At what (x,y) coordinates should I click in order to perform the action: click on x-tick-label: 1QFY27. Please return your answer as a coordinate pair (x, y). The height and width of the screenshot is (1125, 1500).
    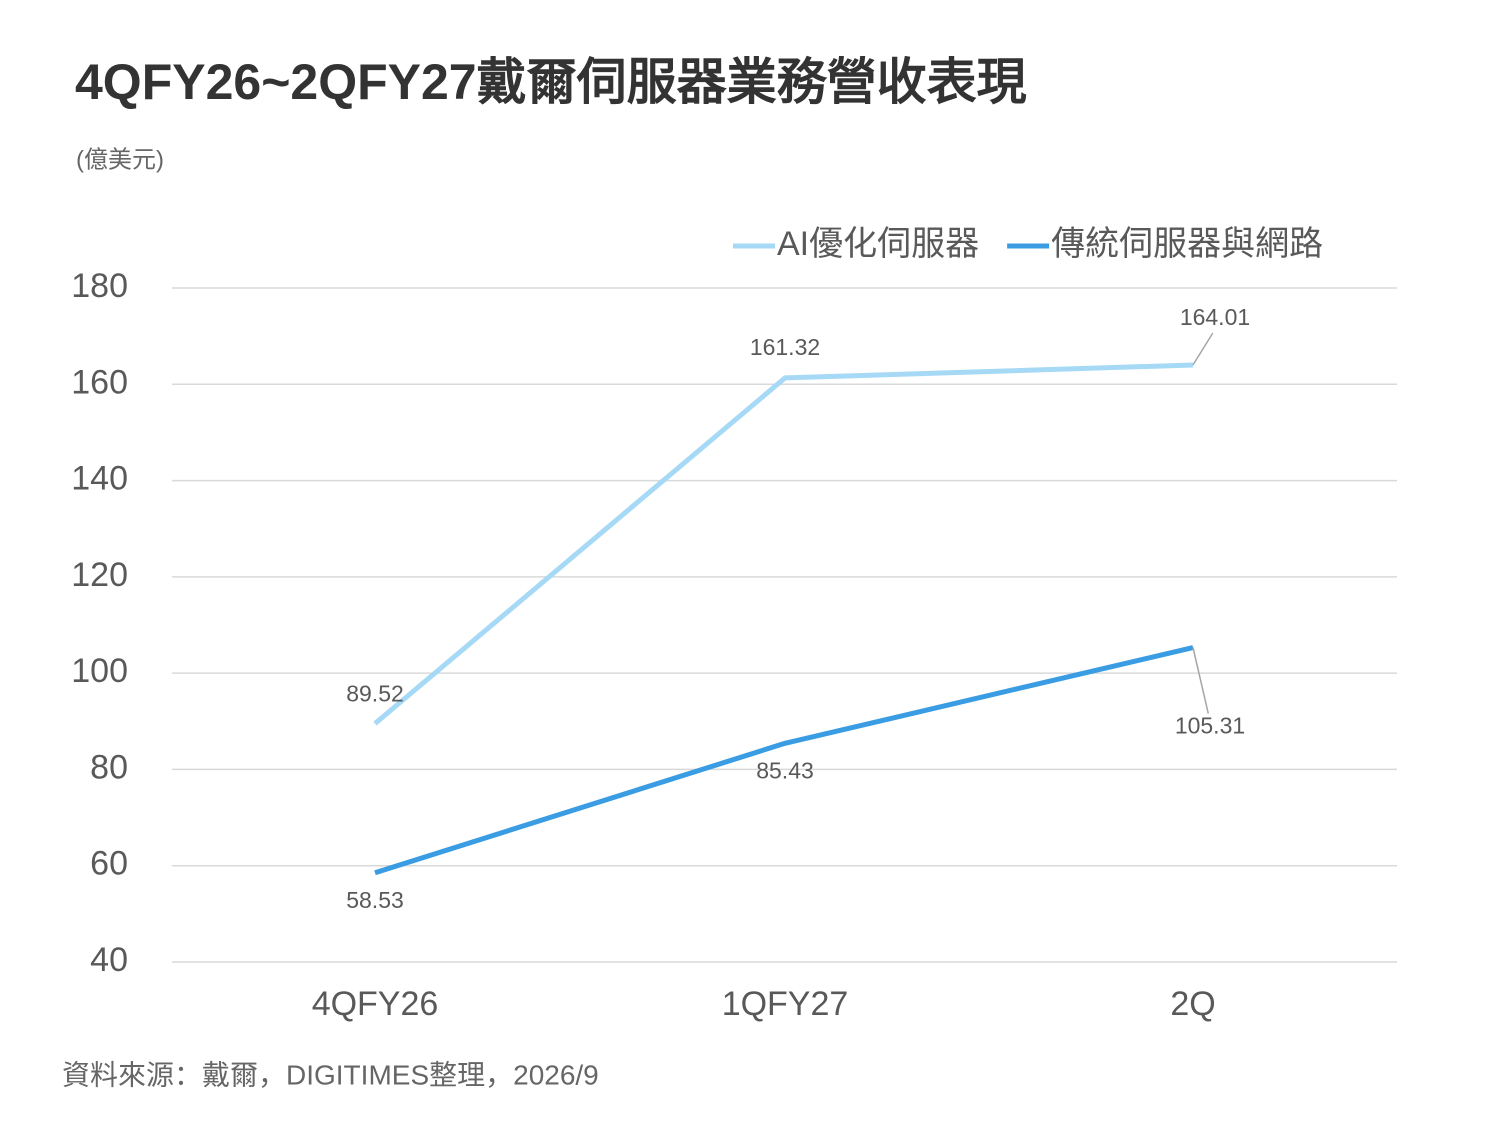
    Looking at the image, I should click on (785, 1004).